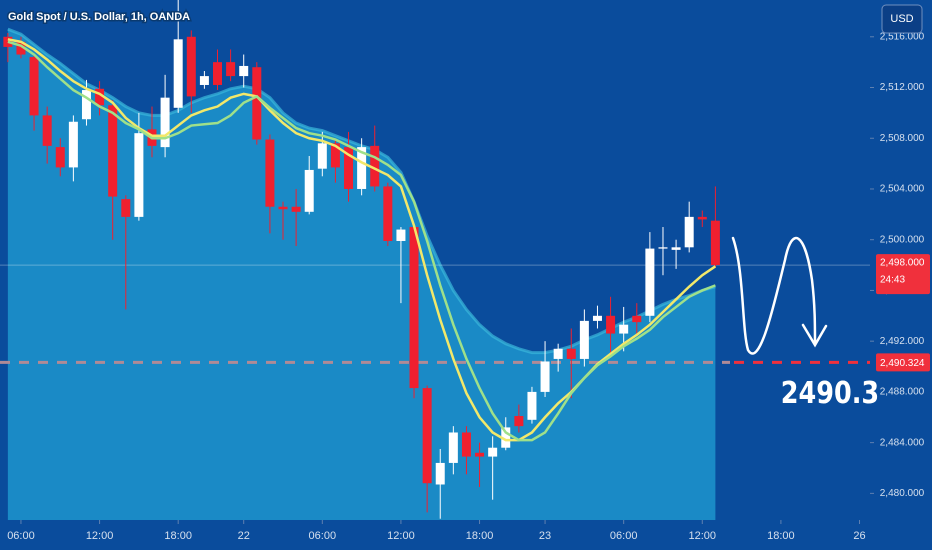  Describe the element at coordinates (902, 189) in the screenshot. I see `y-tick-label: 2,504.000` at that location.